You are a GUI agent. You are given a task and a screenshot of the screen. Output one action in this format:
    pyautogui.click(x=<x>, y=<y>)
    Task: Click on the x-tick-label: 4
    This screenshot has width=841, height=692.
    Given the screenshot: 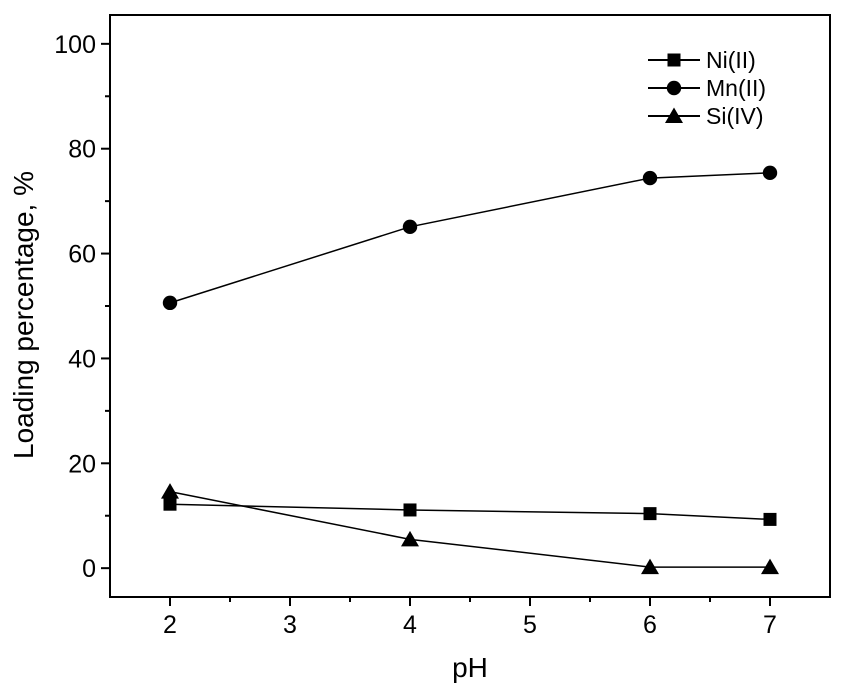 What is the action you would take?
    pyautogui.click(x=410, y=625)
    